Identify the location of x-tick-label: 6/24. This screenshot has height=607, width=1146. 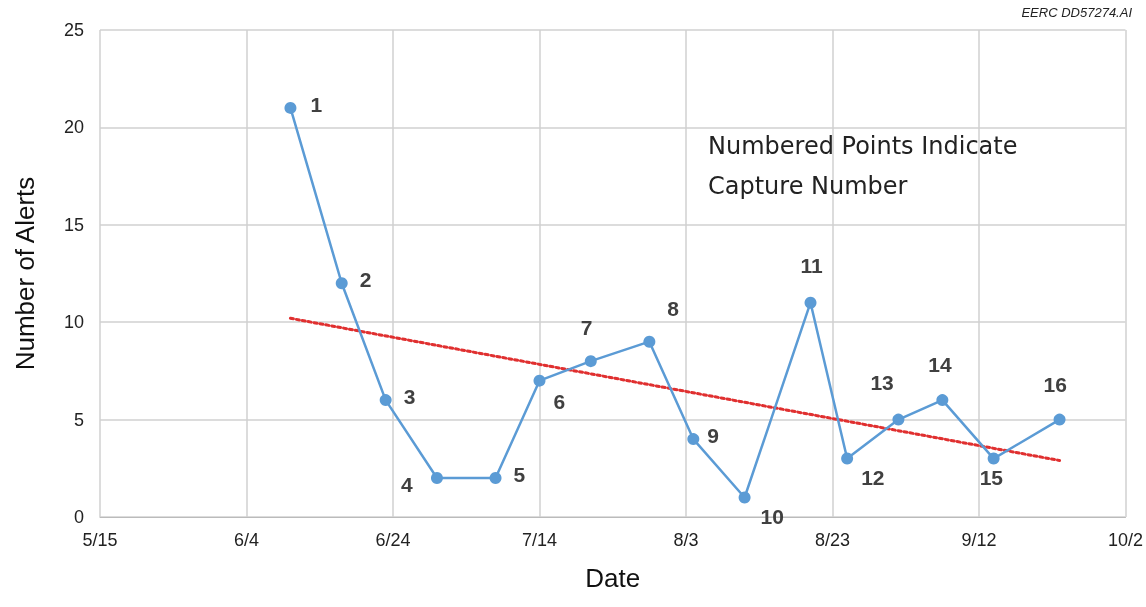
(393, 540).